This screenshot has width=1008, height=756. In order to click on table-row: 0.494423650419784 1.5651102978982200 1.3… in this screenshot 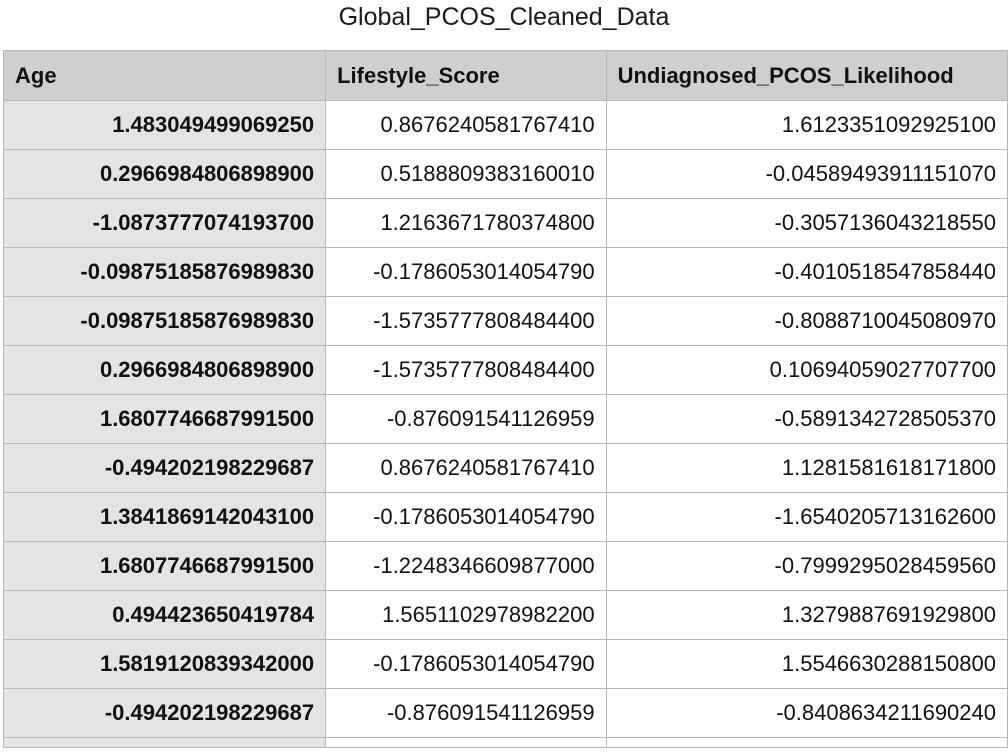, I will do `click(505, 615)`.